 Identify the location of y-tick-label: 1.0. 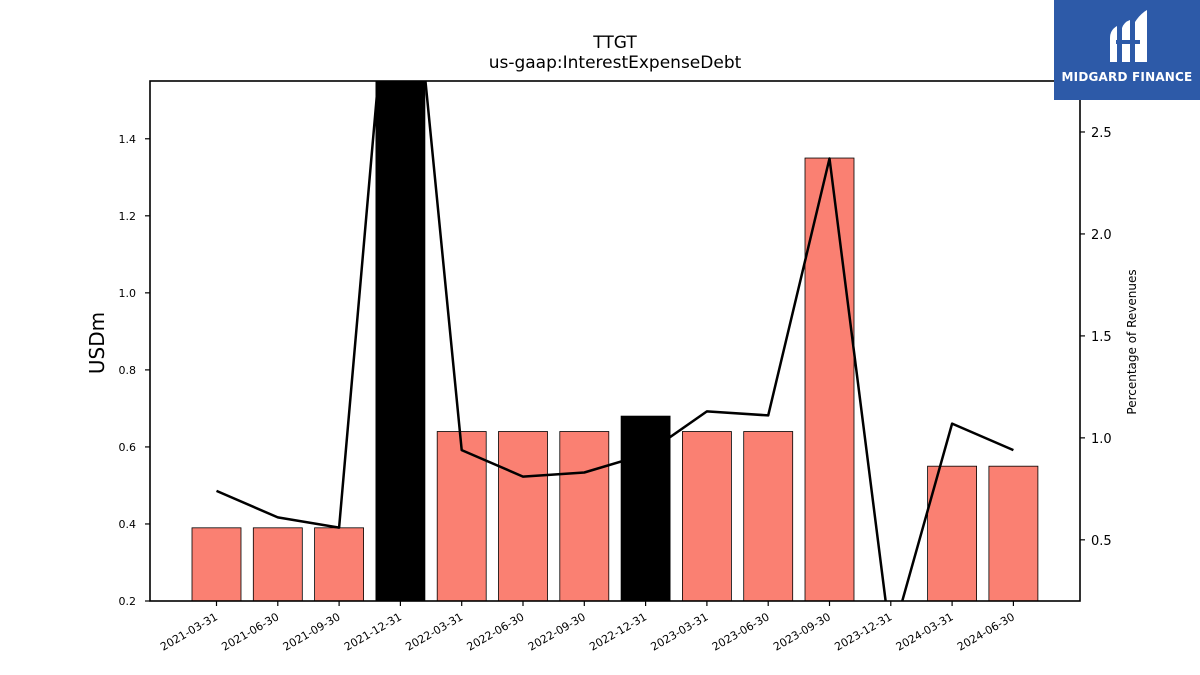
(128, 293).